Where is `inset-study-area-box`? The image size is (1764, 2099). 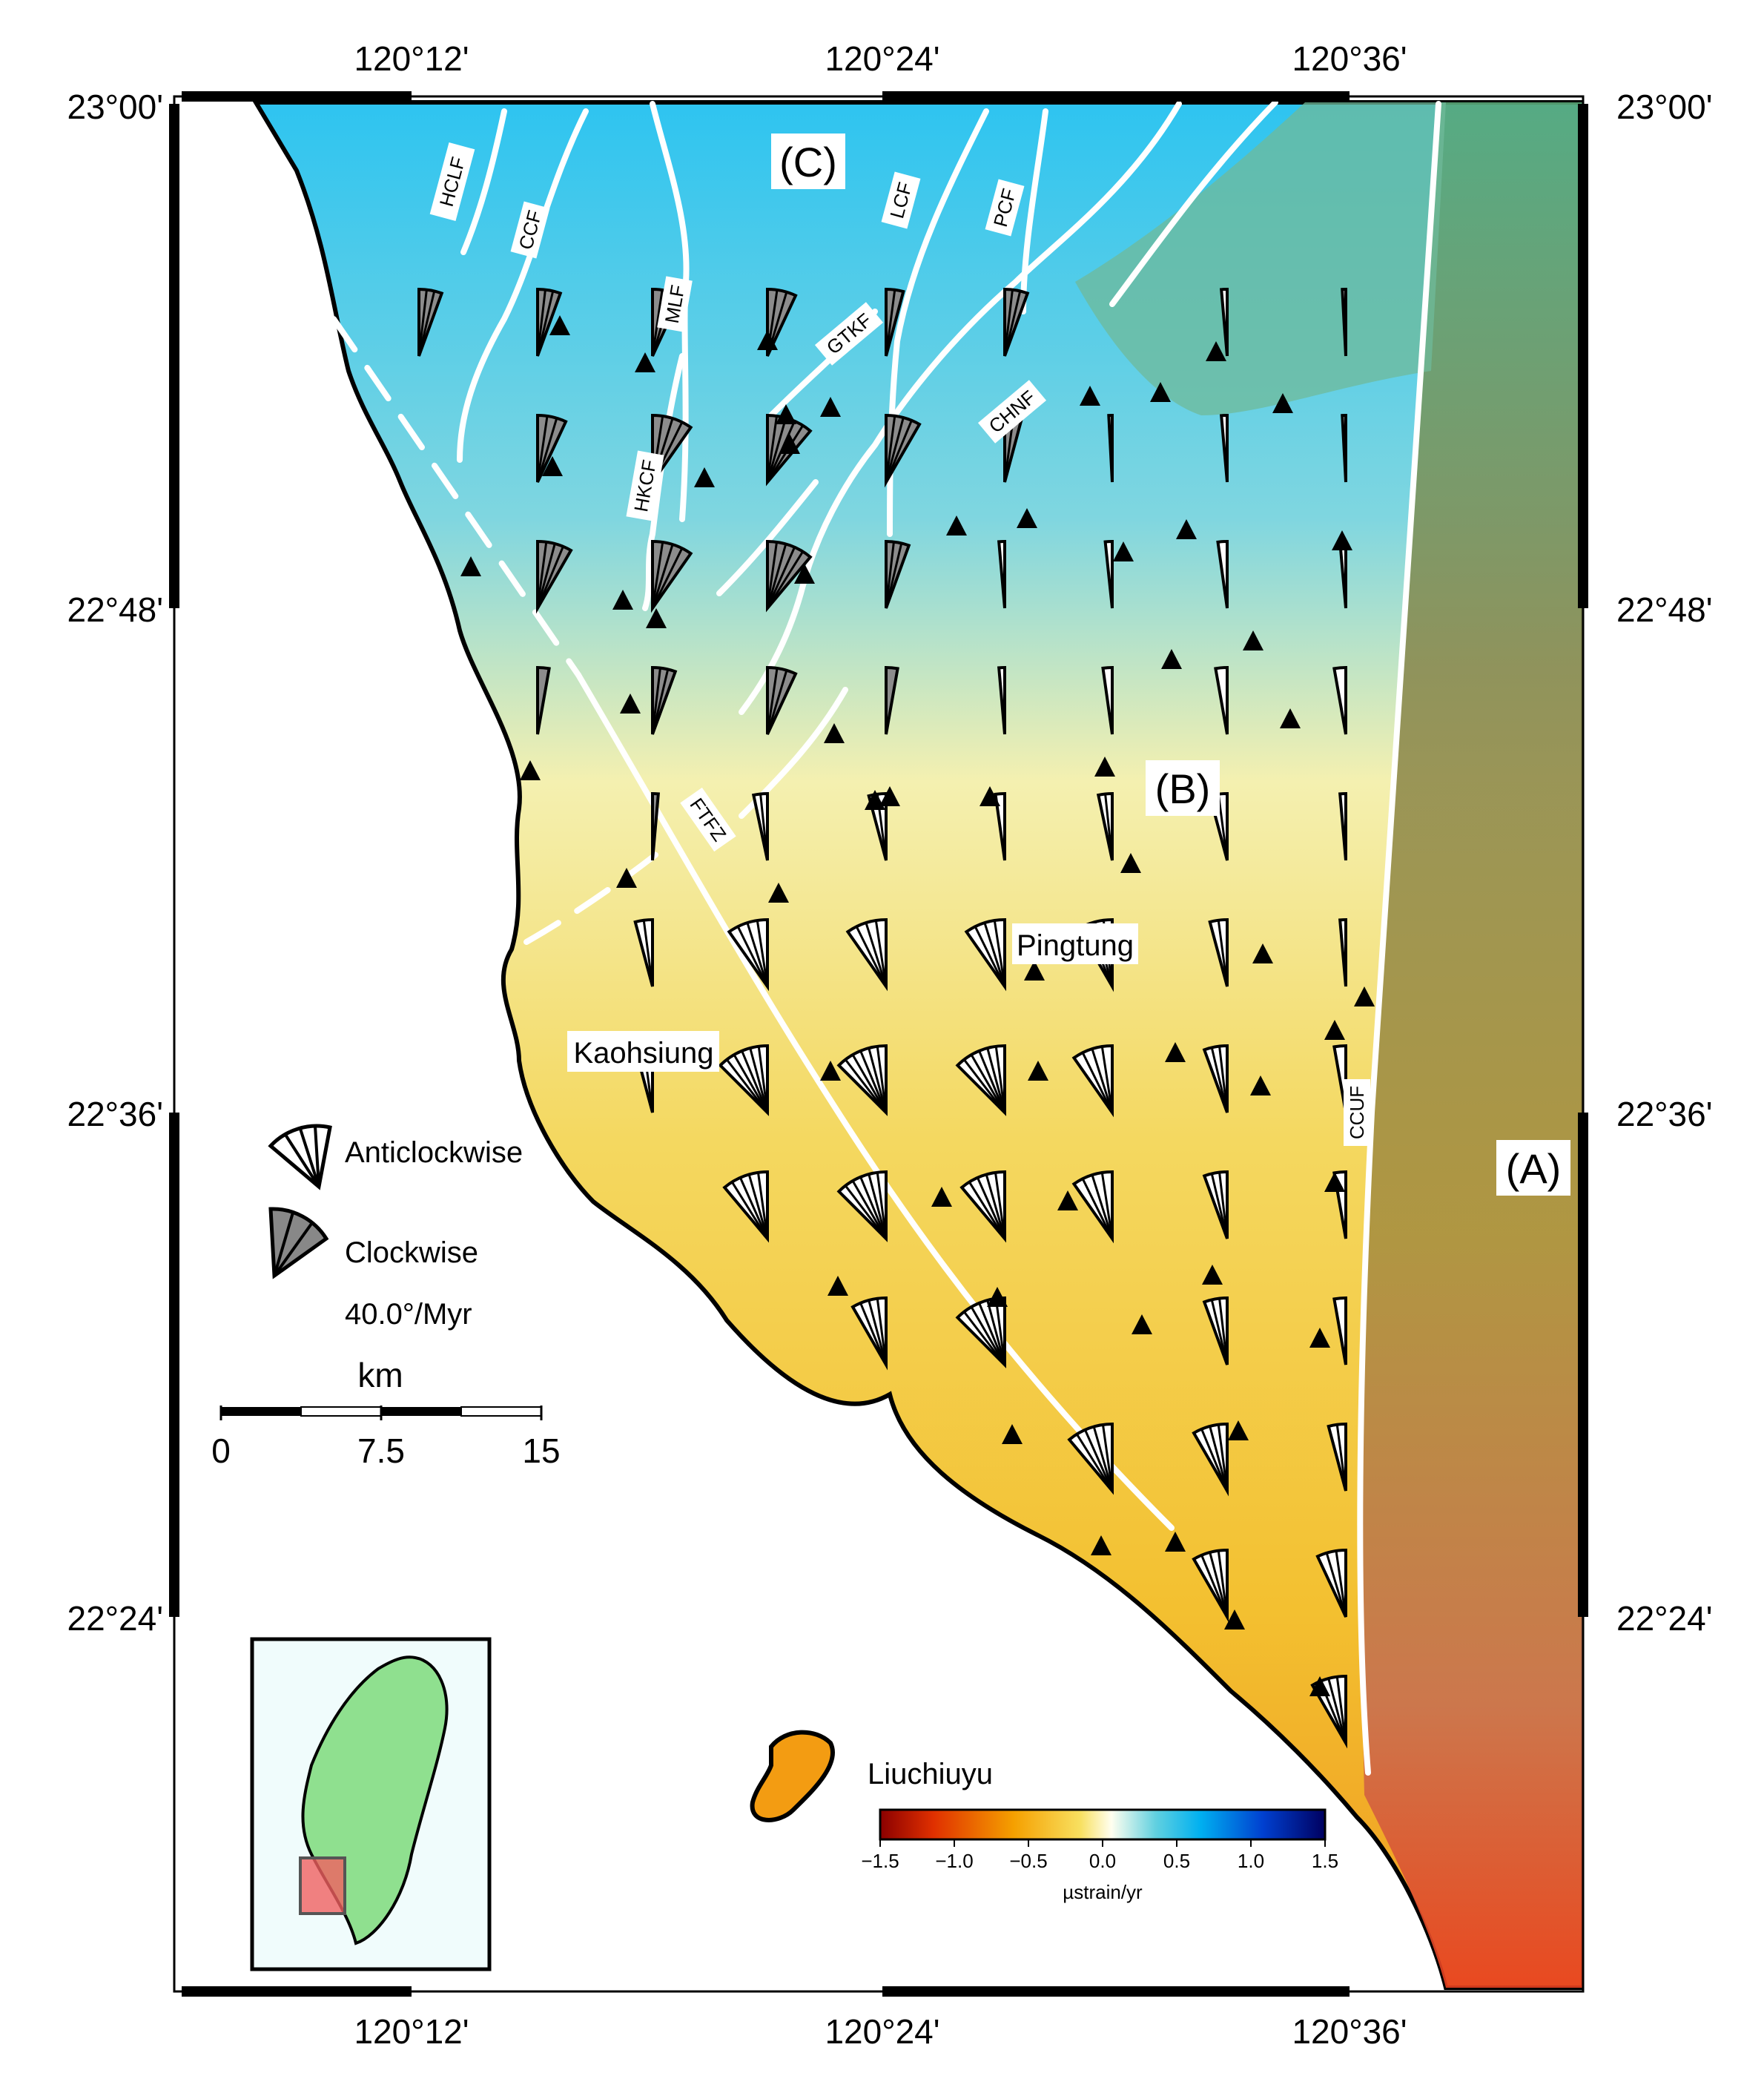
inset-study-area-box is located at coordinates (322, 1885).